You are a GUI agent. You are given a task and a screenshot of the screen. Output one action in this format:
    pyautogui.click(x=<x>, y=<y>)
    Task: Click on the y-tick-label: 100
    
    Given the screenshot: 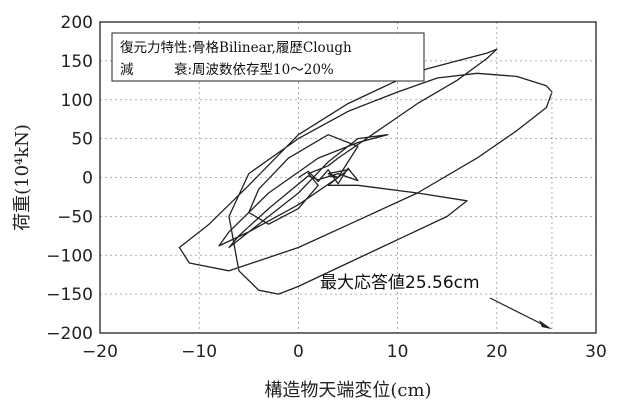 What is the action you would take?
    pyautogui.click(x=77, y=101)
    